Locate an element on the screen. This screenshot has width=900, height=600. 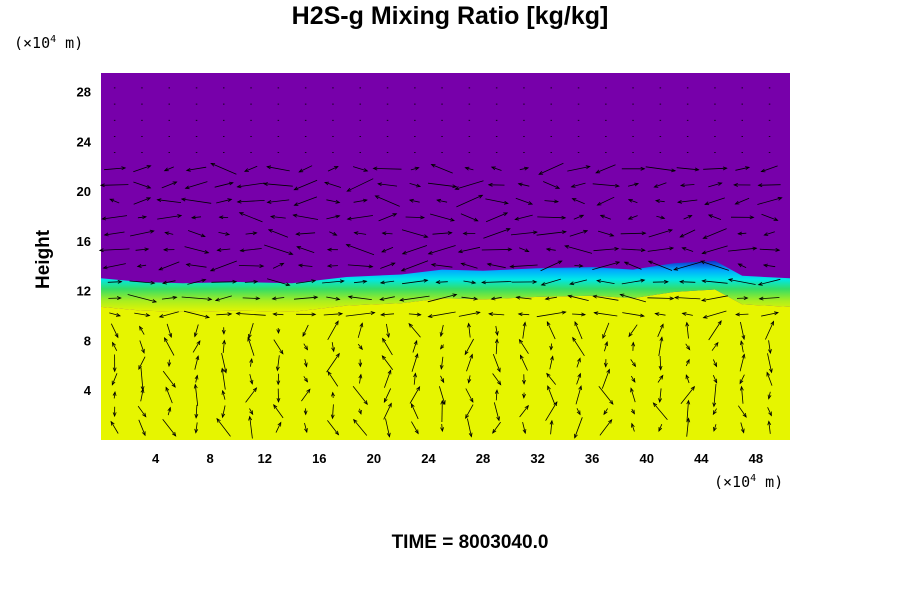
y-tick-label: 20 is located at coordinates (84, 191).